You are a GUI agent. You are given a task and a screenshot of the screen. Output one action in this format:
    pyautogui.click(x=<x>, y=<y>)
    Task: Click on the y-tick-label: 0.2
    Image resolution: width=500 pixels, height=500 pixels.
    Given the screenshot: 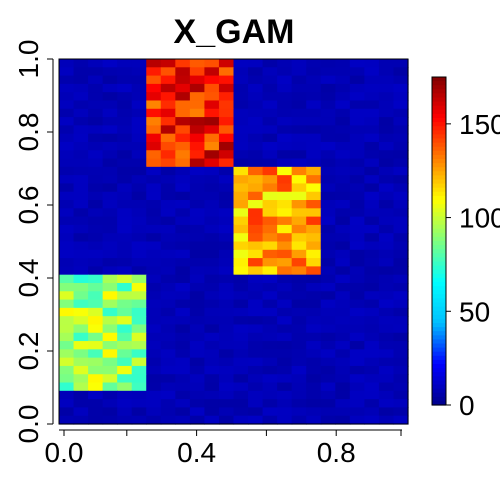 What is the action you would take?
    pyautogui.click(x=28, y=351)
    